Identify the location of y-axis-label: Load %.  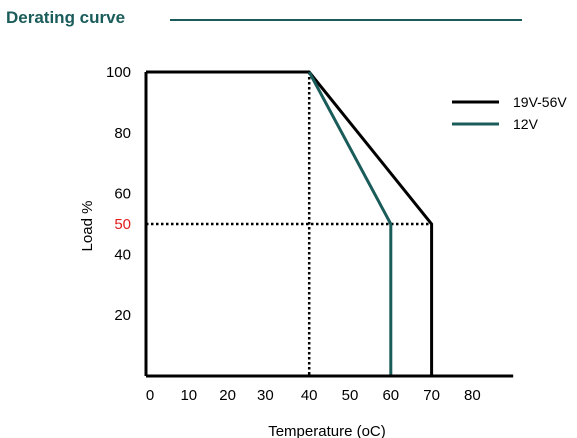
(87, 226).